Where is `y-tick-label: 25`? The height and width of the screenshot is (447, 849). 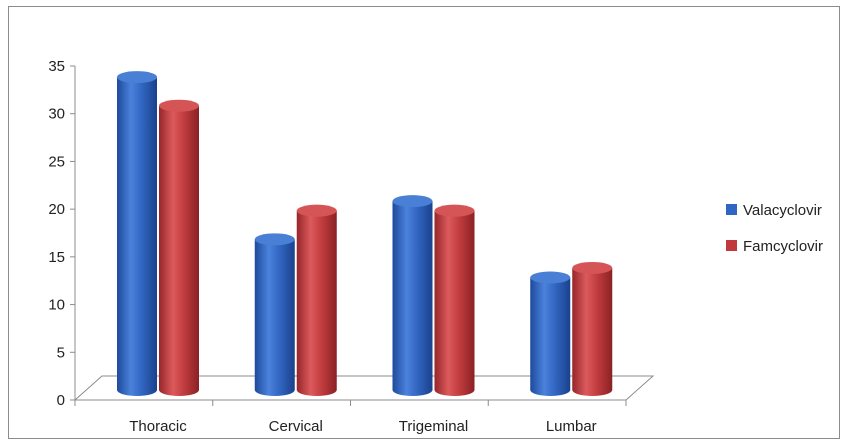 y-tick-label: 25 is located at coordinates (56, 161).